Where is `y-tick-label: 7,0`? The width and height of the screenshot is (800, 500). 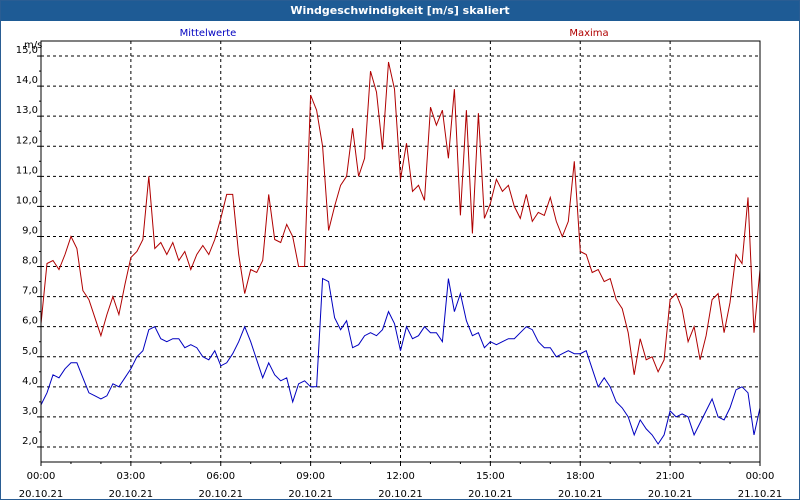
y-tick-label: 7,0 is located at coordinates (30, 291).